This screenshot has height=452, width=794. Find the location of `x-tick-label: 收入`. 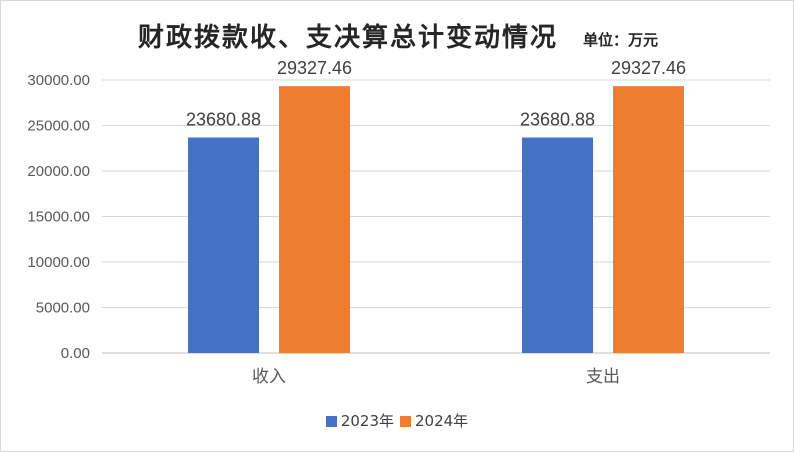

x-tick-label: 收入 is located at coordinates (269, 377).